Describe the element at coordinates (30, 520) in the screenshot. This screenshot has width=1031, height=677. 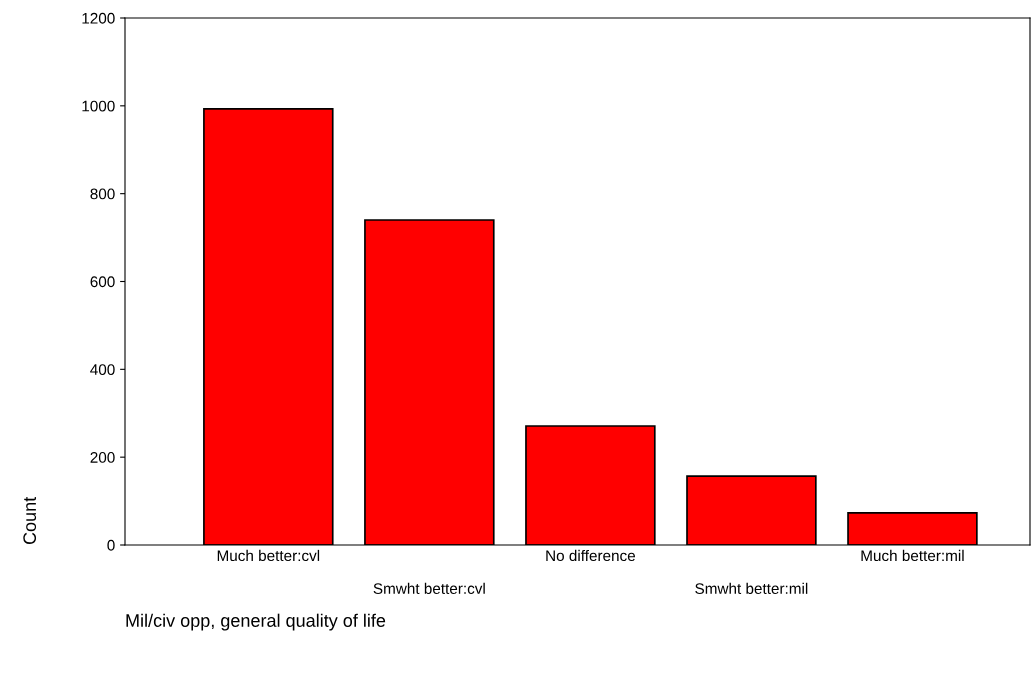
I see `y-axis-title: Count` at that location.